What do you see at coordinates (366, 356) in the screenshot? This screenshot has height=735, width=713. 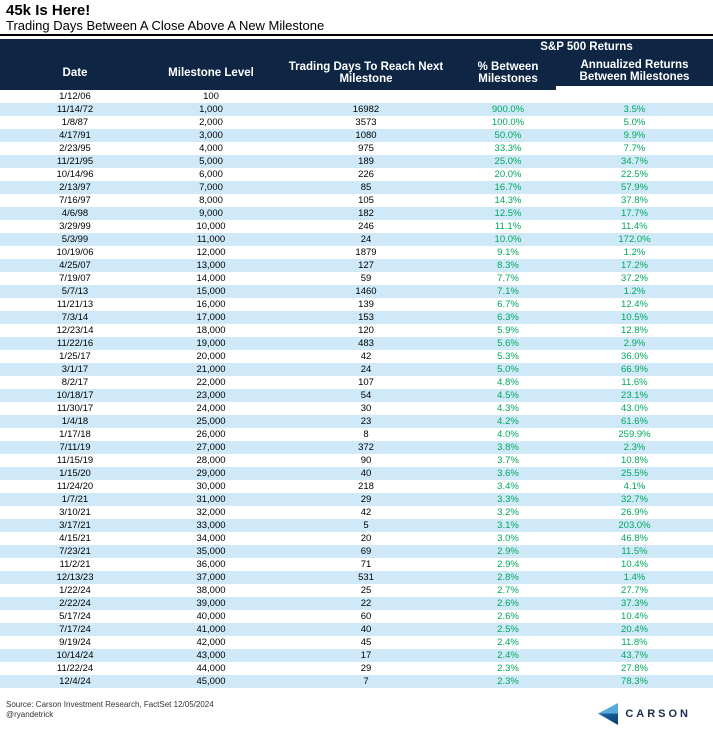 I see `cell-trading-days: 42` at bounding box center [366, 356].